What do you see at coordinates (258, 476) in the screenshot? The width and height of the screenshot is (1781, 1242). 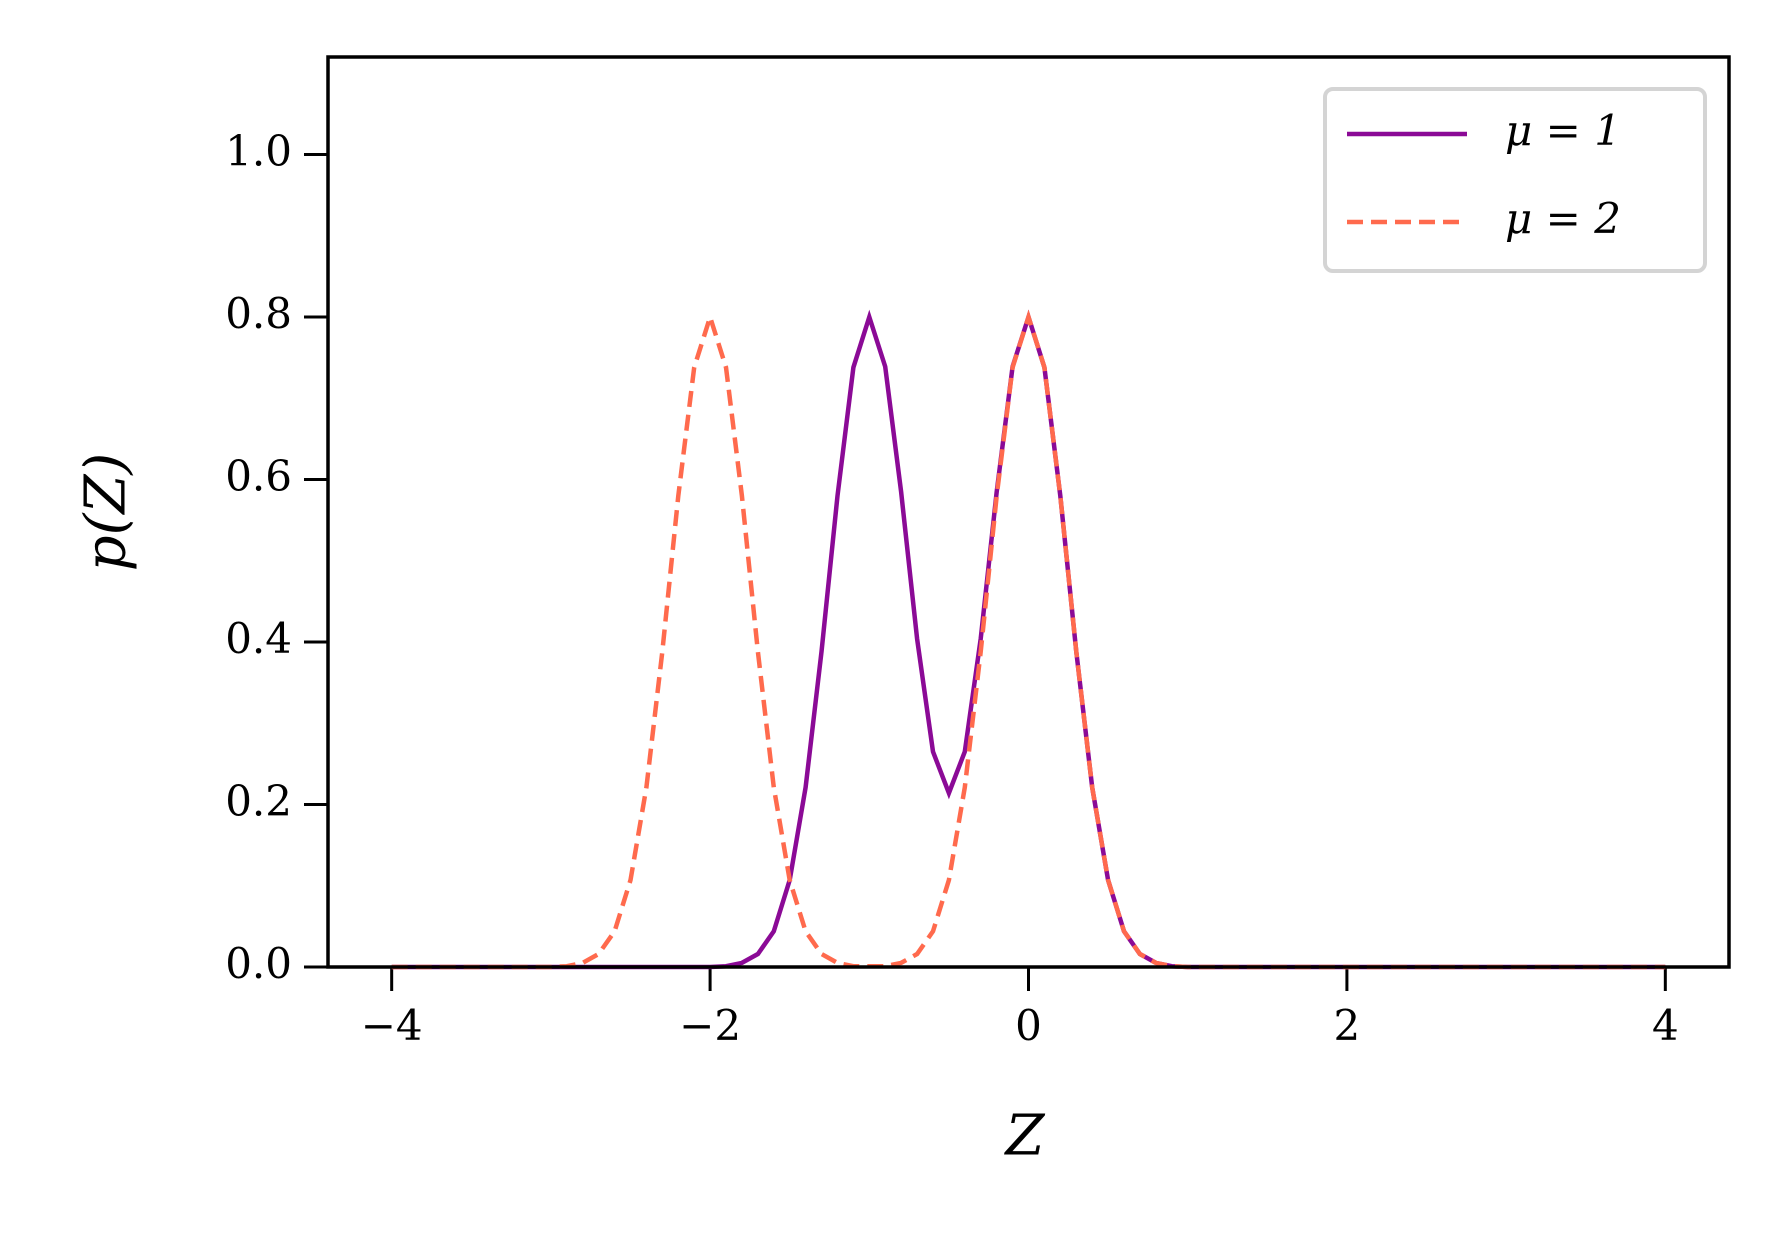 I see `y-tick-label: 0.6` at bounding box center [258, 476].